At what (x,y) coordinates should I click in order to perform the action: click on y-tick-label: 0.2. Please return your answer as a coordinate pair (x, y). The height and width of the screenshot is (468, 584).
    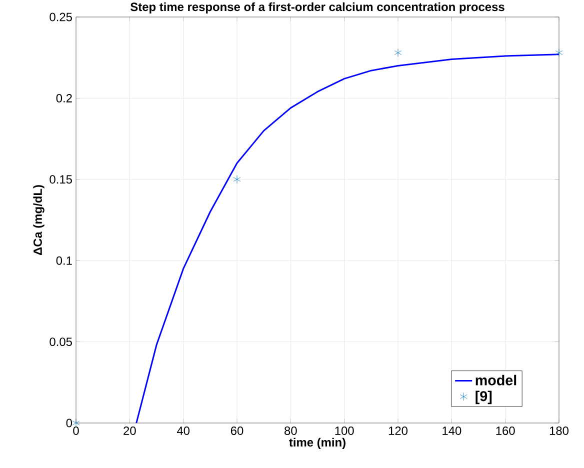
    Looking at the image, I should click on (64, 98).